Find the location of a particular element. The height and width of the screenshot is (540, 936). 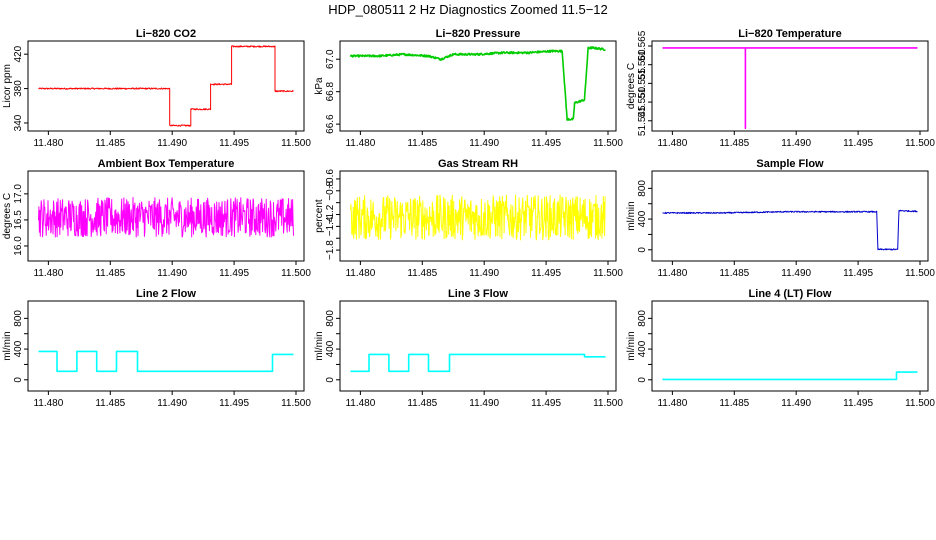

y-tick-label: −1.8 is located at coordinates (330, 250).